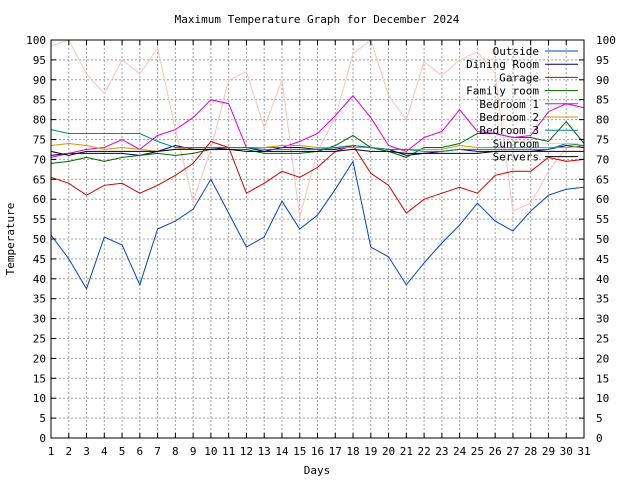 The width and height of the screenshot is (640, 480). What do you see at coordinates (602, 100) in the screenshot?
I see `y-tick-label-right: 85` at bounding box center [602, 100].